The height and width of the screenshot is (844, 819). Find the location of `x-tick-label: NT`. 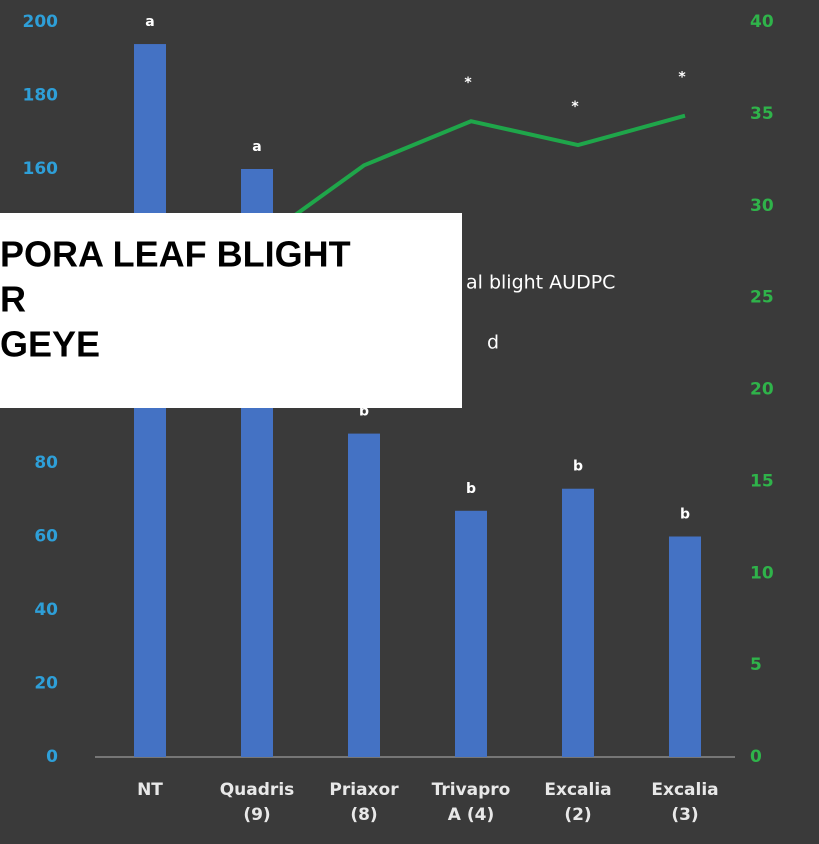

x-tick-label: NT is located at coordinates (150, 790).